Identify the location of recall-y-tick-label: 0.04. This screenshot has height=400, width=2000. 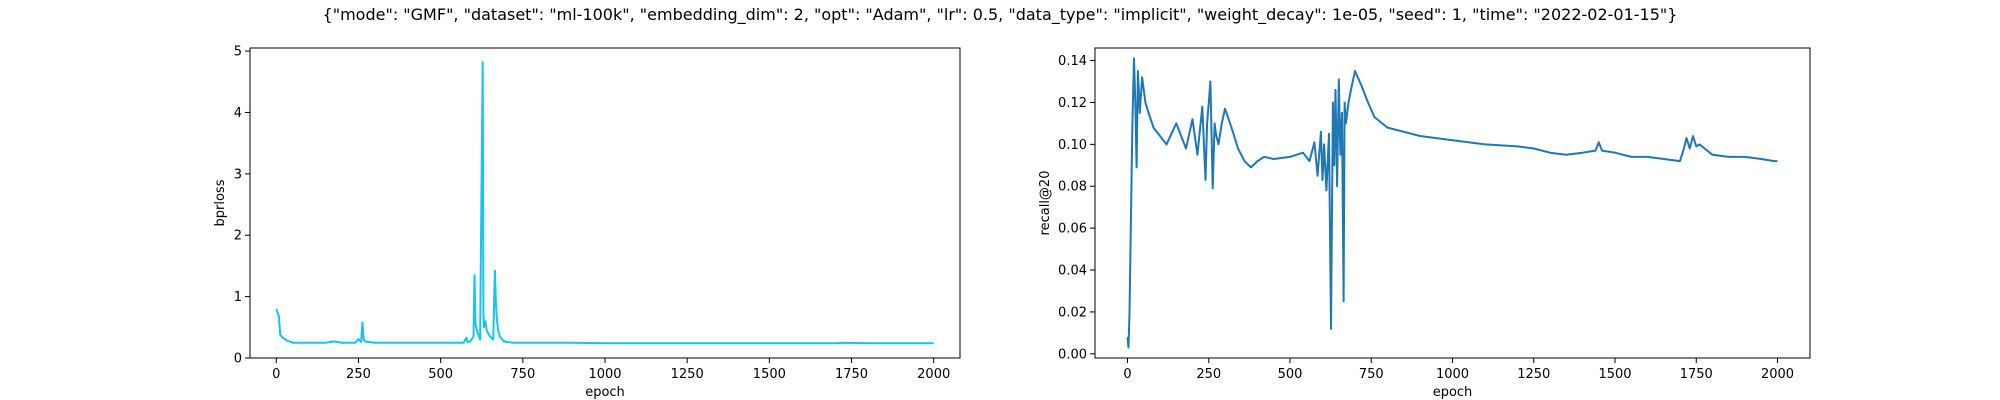
(1072, 271).